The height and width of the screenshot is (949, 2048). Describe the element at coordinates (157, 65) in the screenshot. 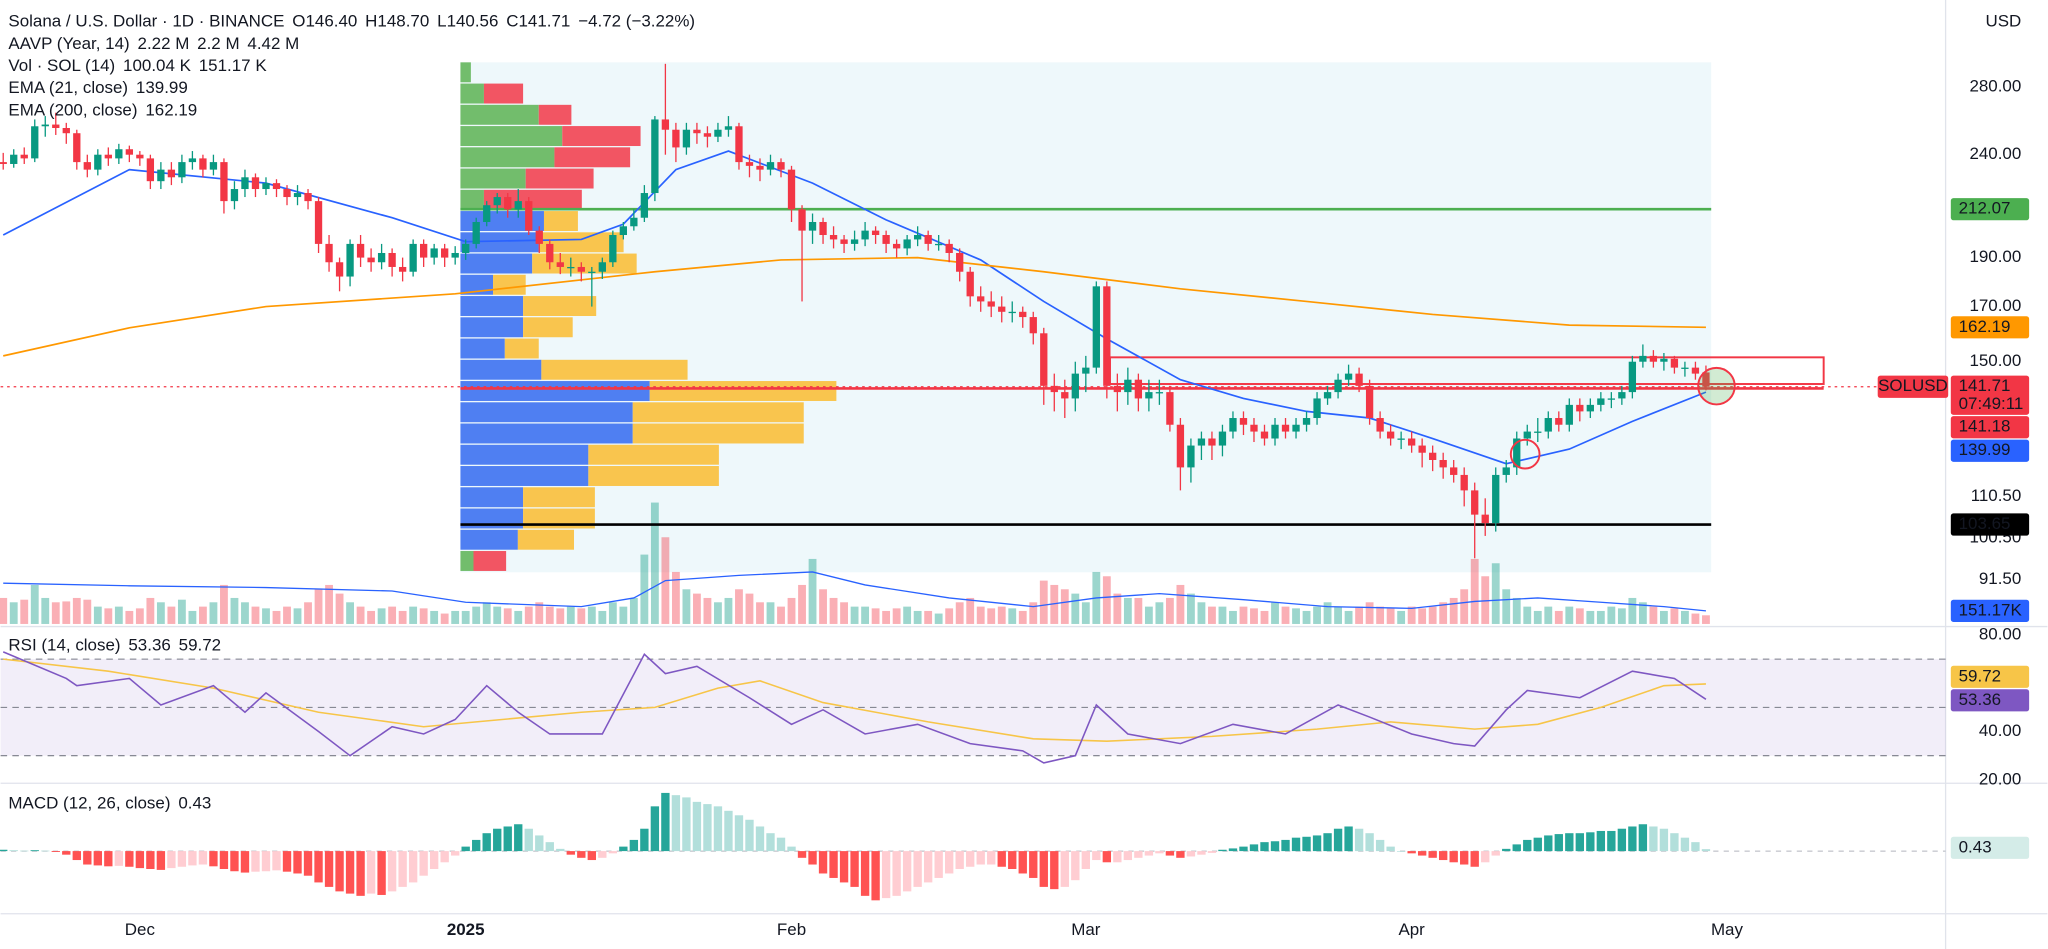

I see `legend-value: 100.04 K` at that location.